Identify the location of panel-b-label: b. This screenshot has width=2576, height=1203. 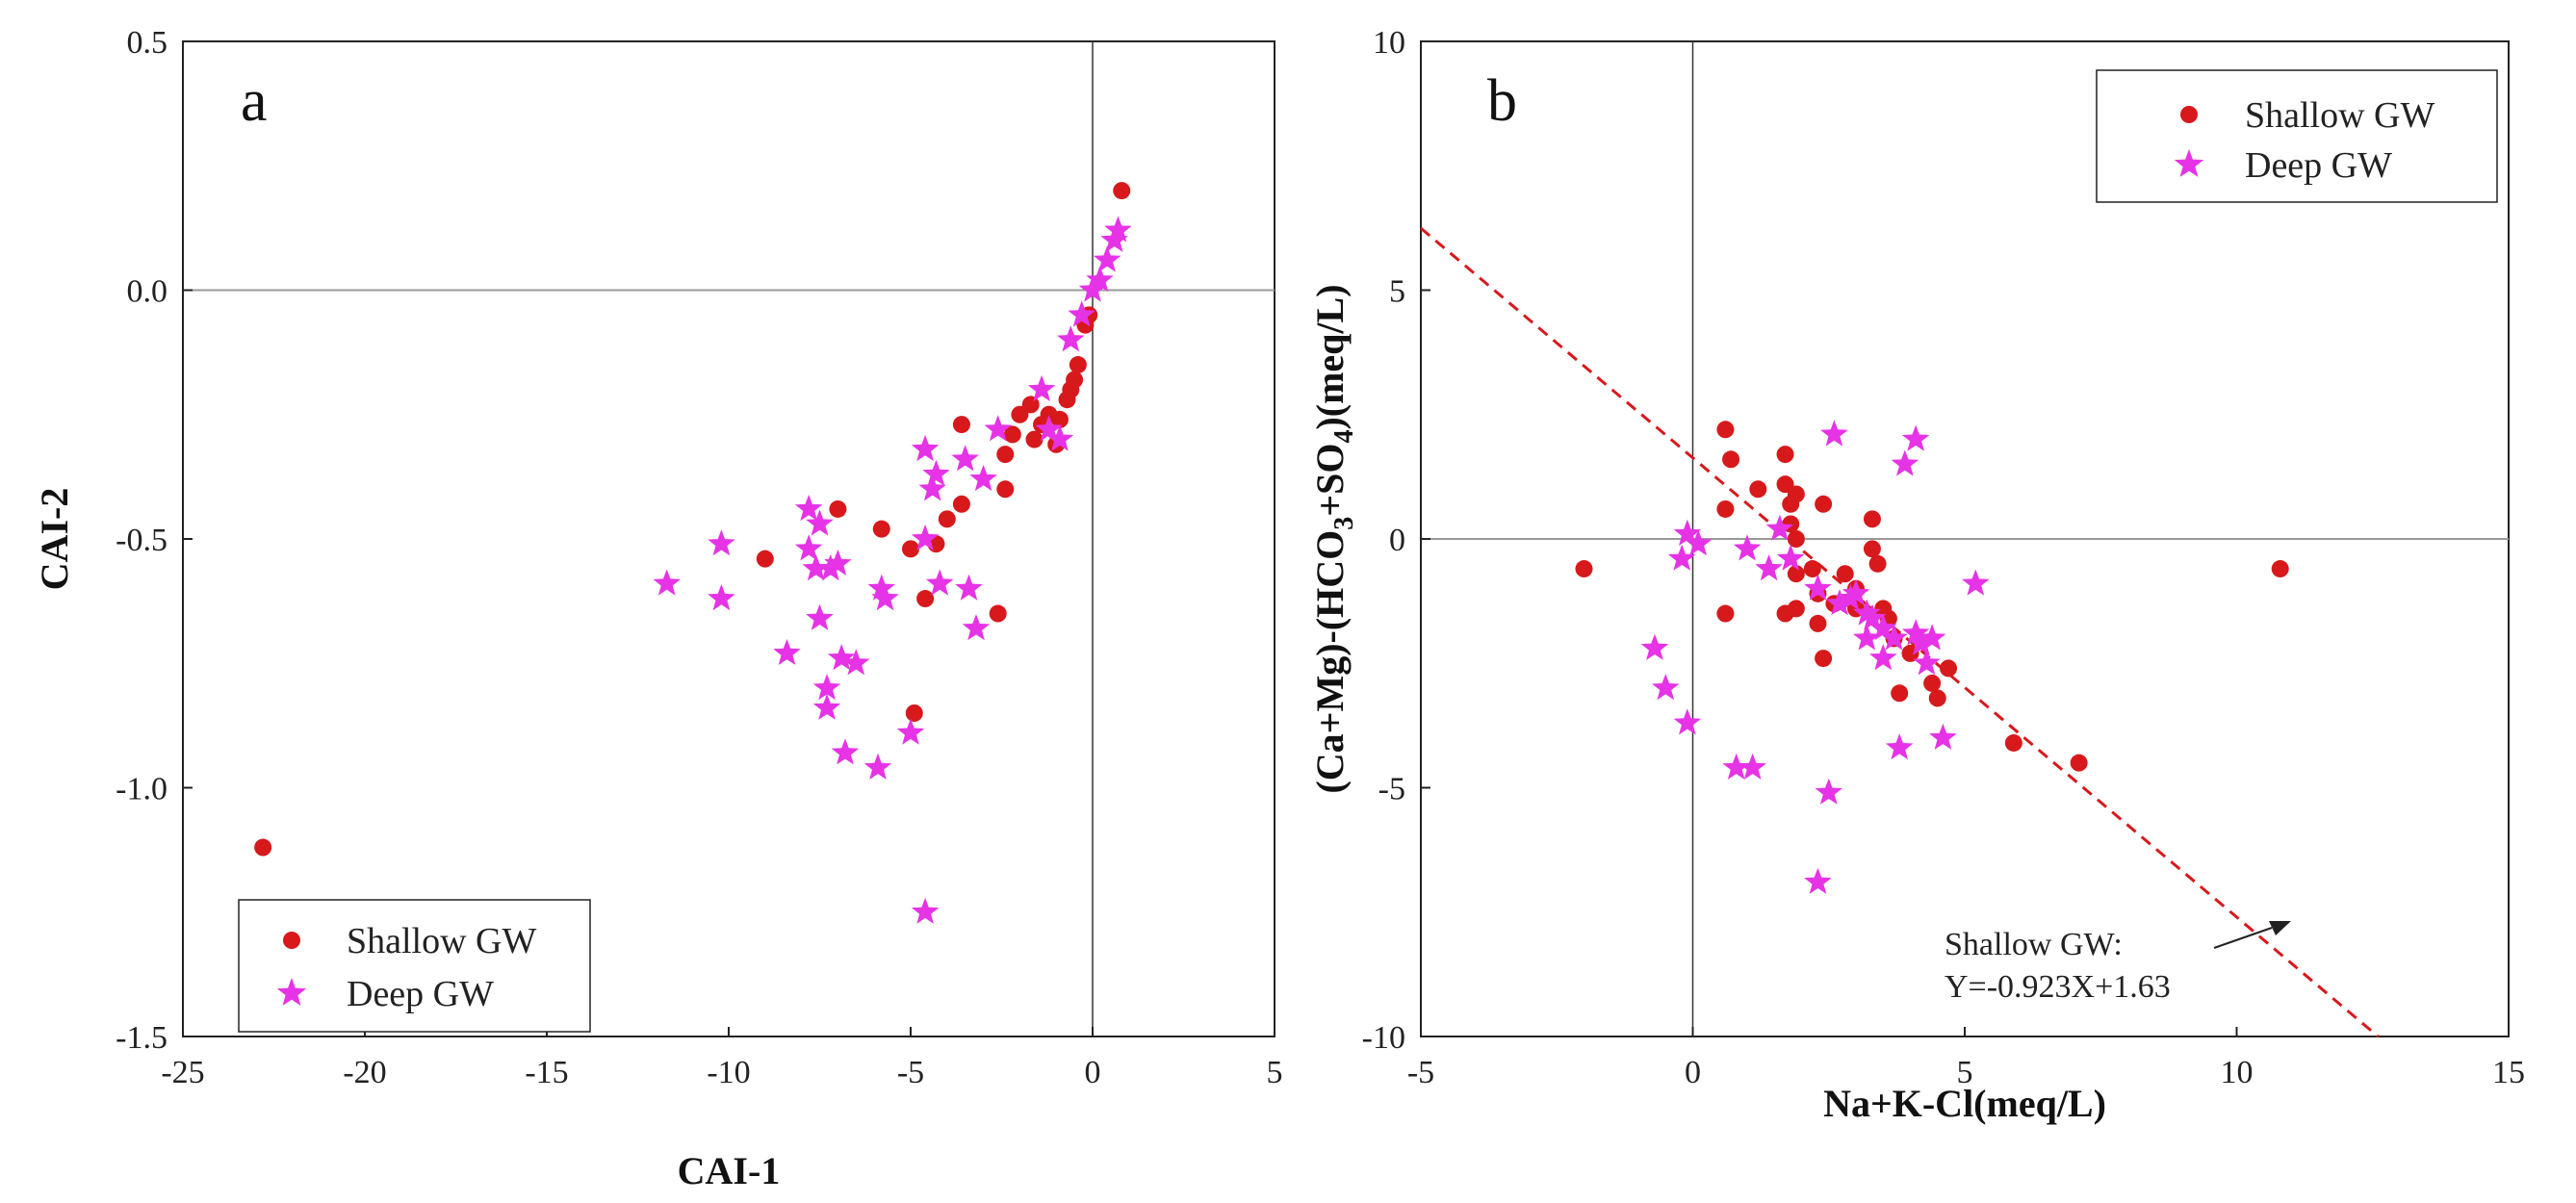
(1502, 101).